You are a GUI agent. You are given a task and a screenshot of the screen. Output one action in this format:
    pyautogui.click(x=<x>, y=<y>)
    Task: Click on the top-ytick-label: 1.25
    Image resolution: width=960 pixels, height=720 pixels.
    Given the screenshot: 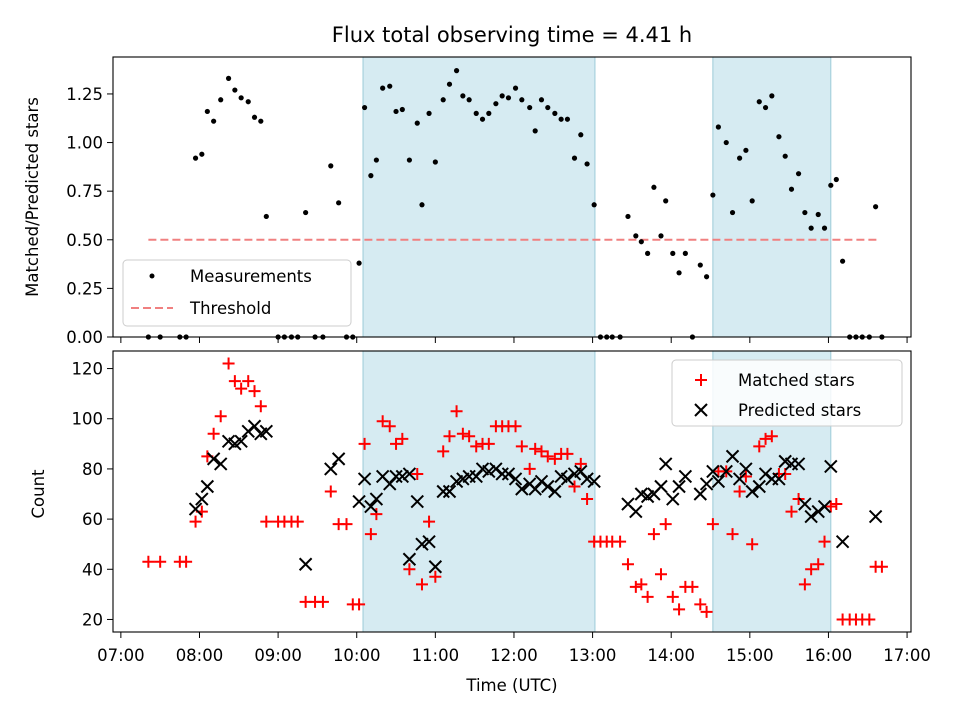 What is the action you would take?
    pyautogui.click(x=84, y=94)
    